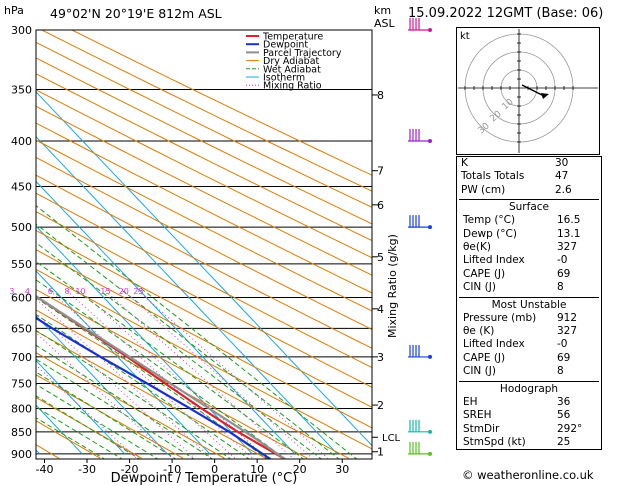 The width and height of the screenshot is (629, 486). I want to click on index-value: 16.5, so click(569, 220).